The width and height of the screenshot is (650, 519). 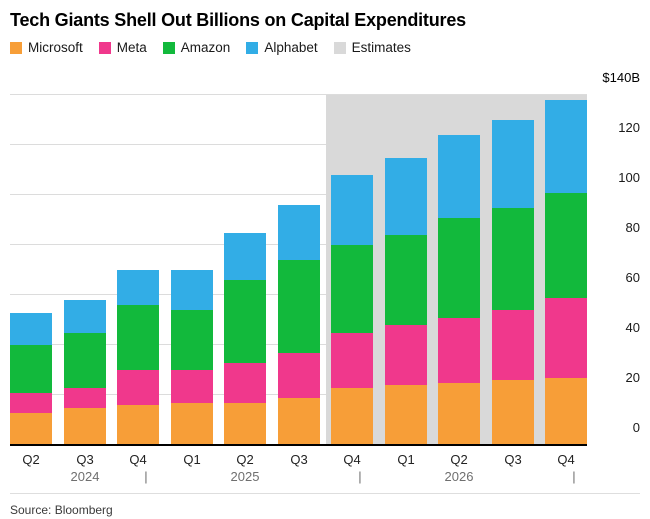 I want to click on year-label: 2025, so click(x=245, y=476).